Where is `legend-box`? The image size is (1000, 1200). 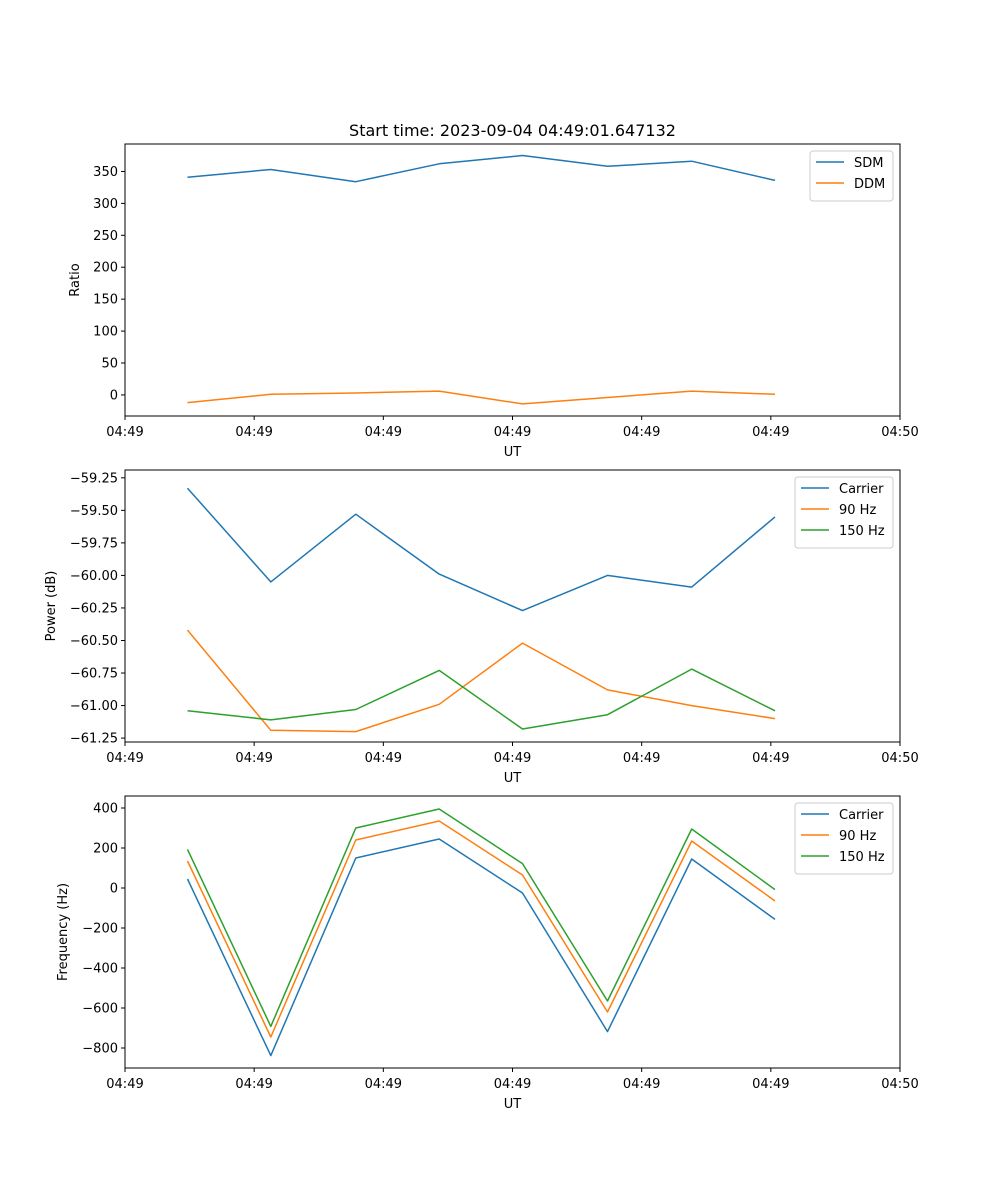
legend-box is located at coordinates (851, 176).